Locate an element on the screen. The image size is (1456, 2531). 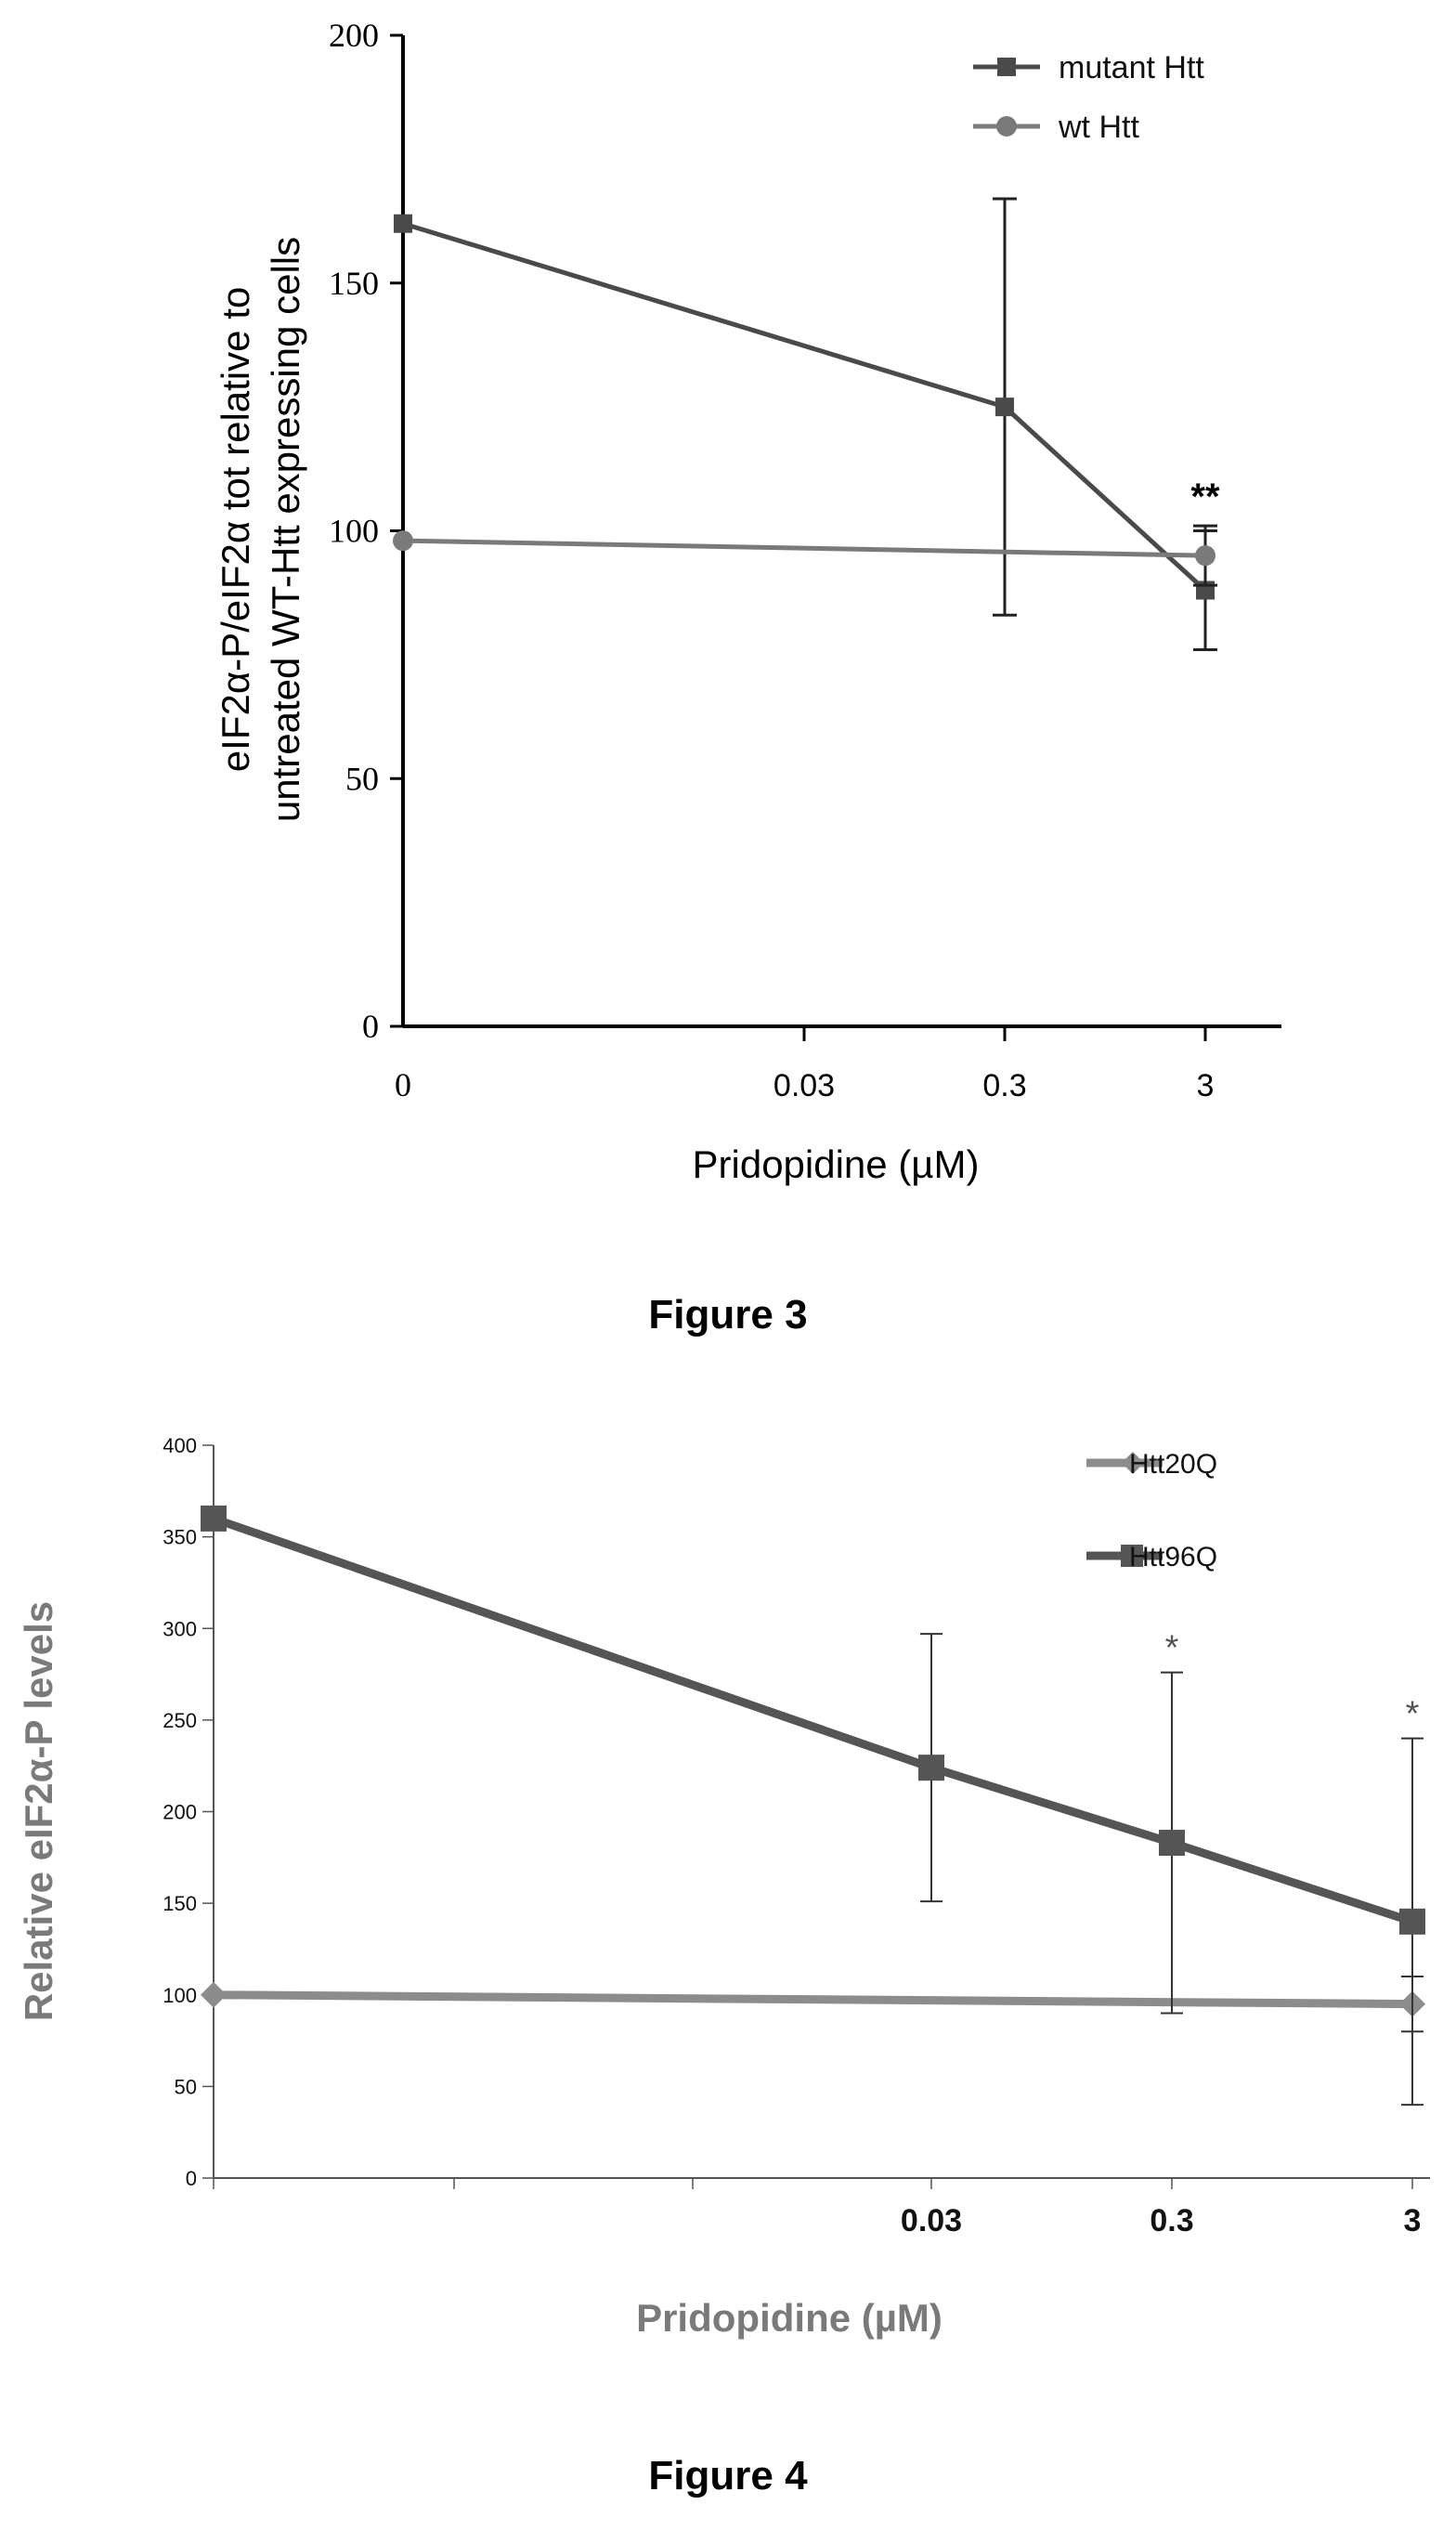
f4-legend-label-20q: Htt20Q is located at coordinates (1173, 1465).